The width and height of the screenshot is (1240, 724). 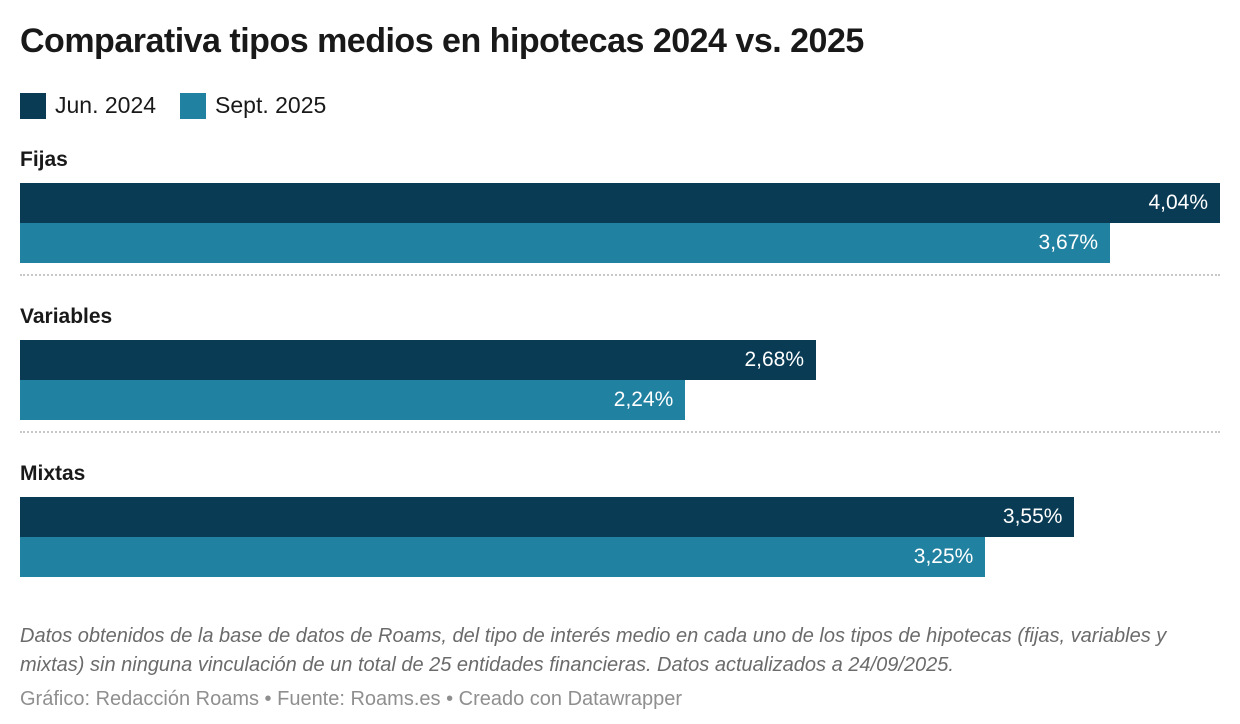 What do you see at coordinates (271, 105) in the screenshot?
I see `legend-label: Sept. 2025` at bounding box center [271, 105].